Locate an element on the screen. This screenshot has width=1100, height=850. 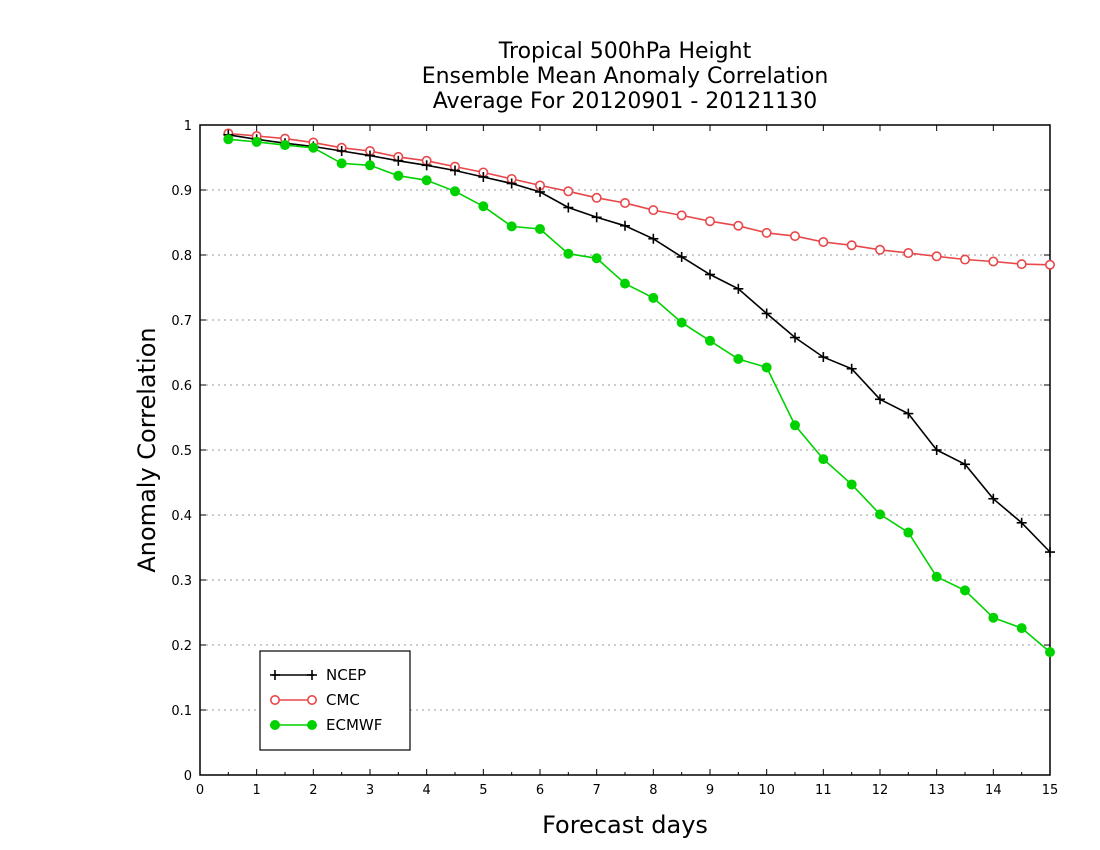
series-cmc is located at coordinates (639, 199).